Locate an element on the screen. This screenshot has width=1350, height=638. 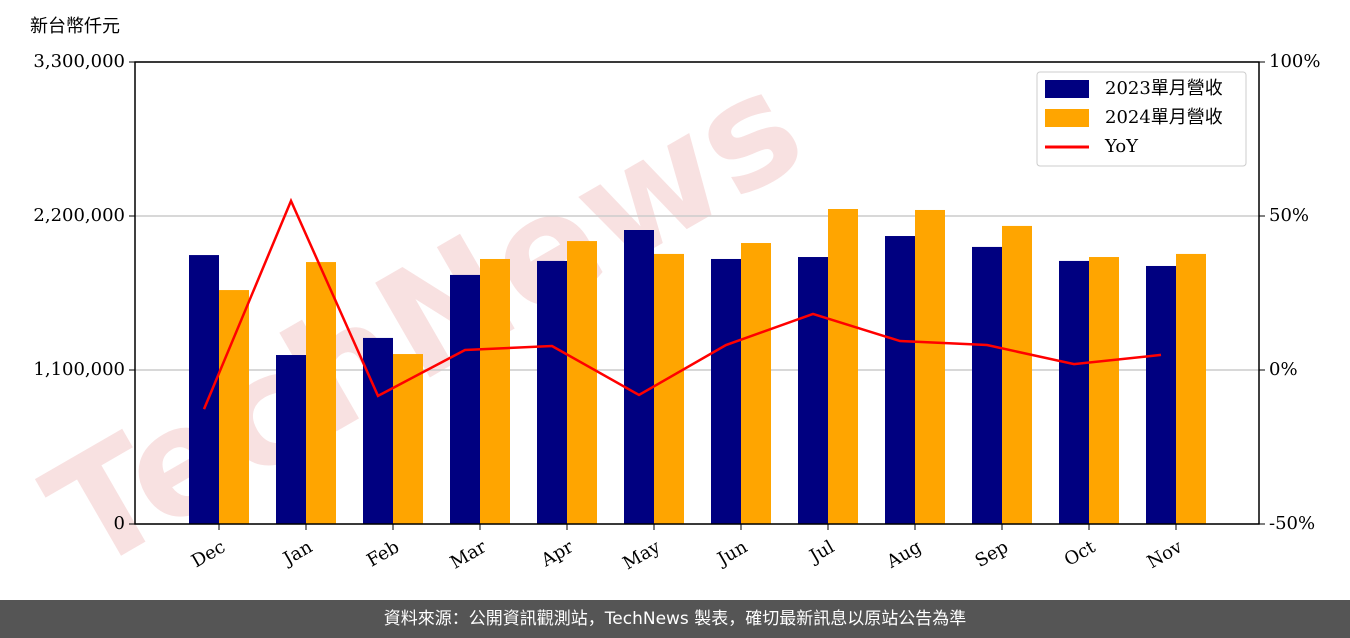
y-axis-label: 新台幣仟元 is located at coordinates (75, 26).